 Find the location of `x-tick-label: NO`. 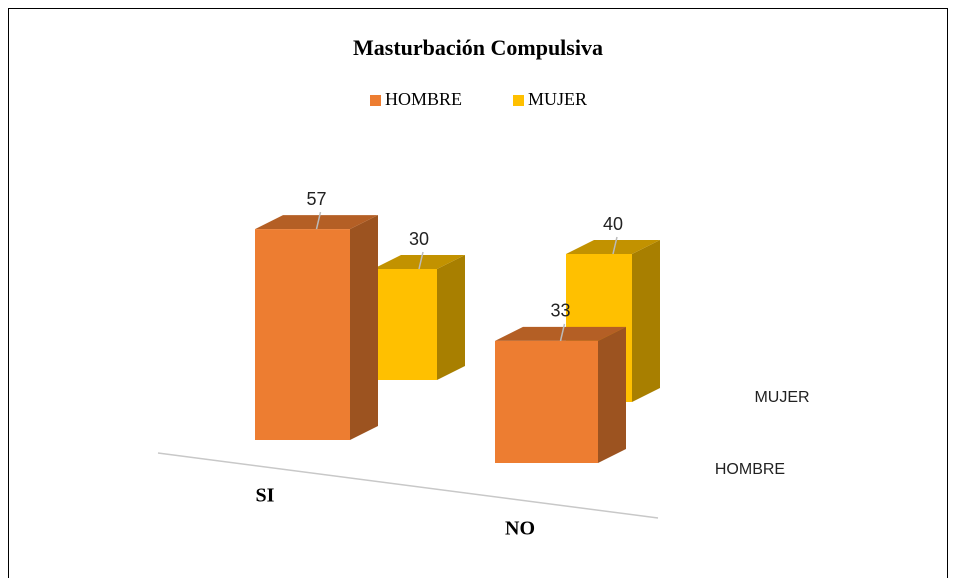

x-tick-label: NO is located at coordinates (520, 529).